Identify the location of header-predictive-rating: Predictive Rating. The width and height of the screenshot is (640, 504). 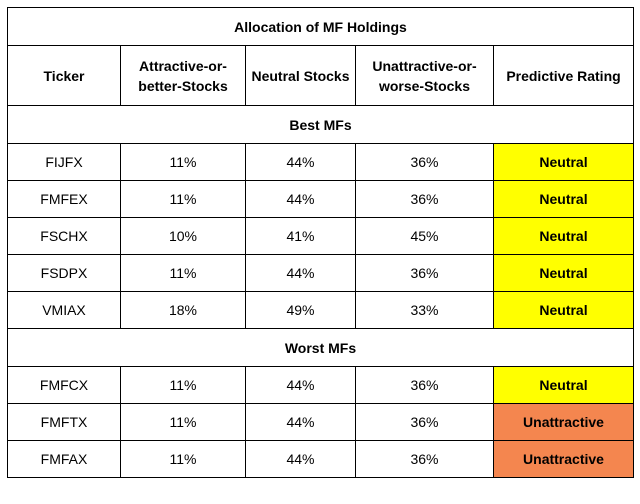
(563, 75).